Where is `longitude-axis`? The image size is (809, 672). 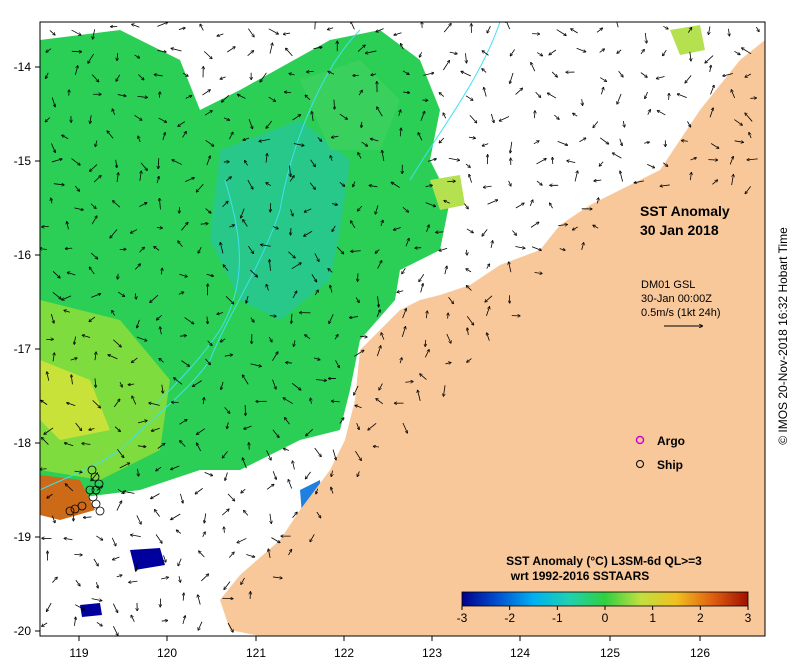 longitude-axis is located at coordinates (389, 638).